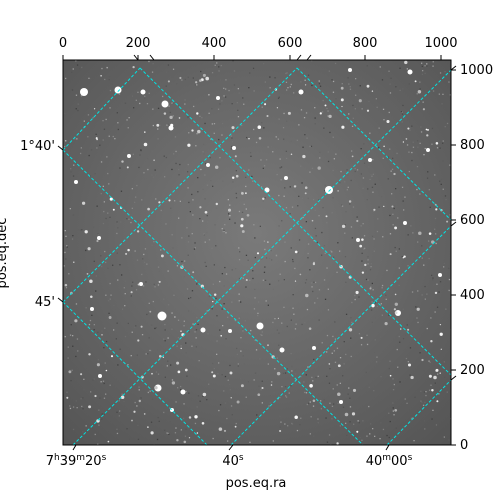 Image resolution: width=500 pixels, height=500 pixels. What do you see at coordinates (76, 461) in the screenshot?
I see `ra-tick-label: 7h39m20s` at bounding box center [76, 461].